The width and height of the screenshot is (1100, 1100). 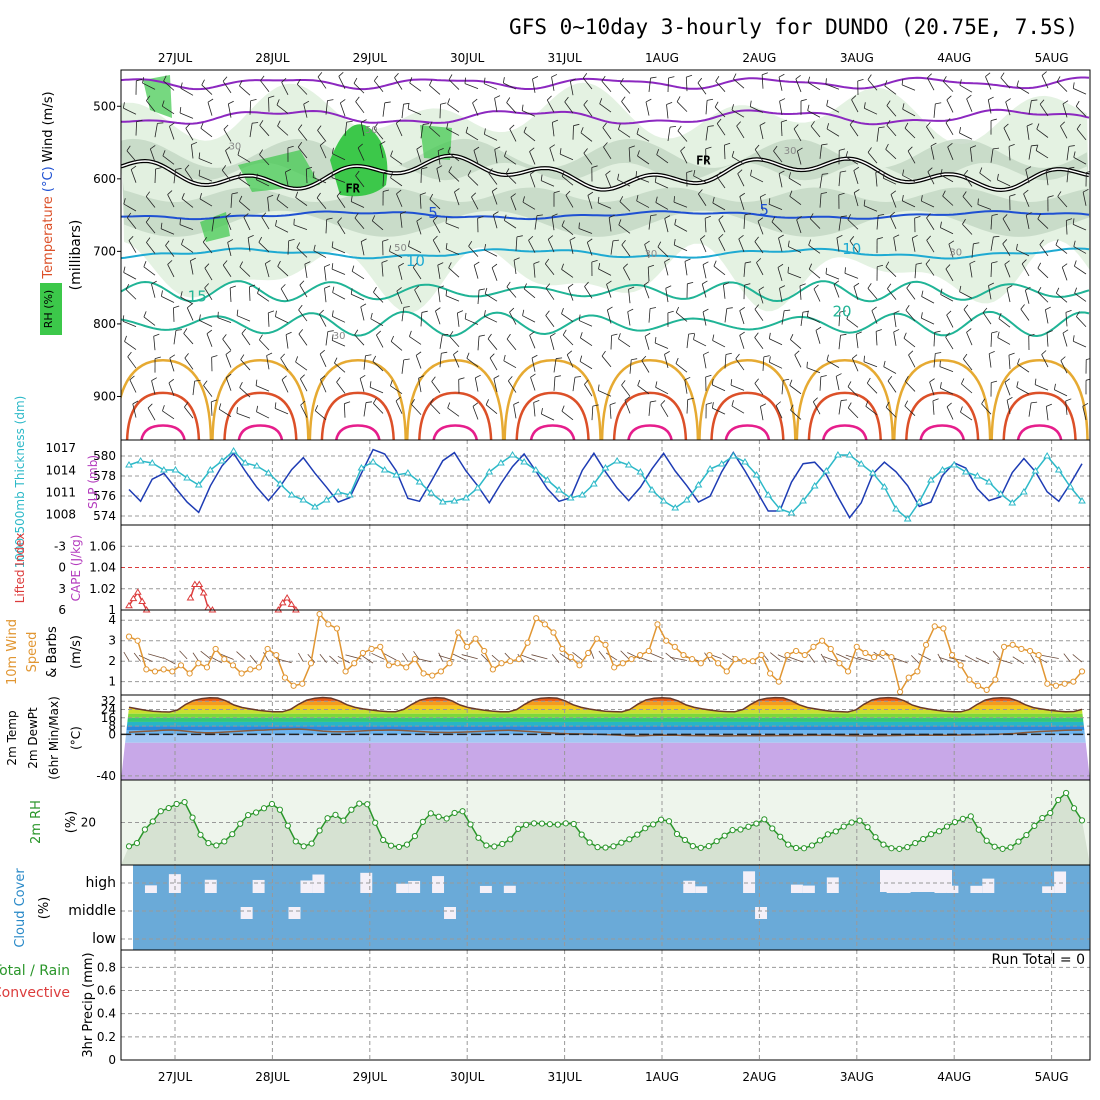 I want to click on temp-axis-label-part: 2m DewPt, so click(x=33, y=738).